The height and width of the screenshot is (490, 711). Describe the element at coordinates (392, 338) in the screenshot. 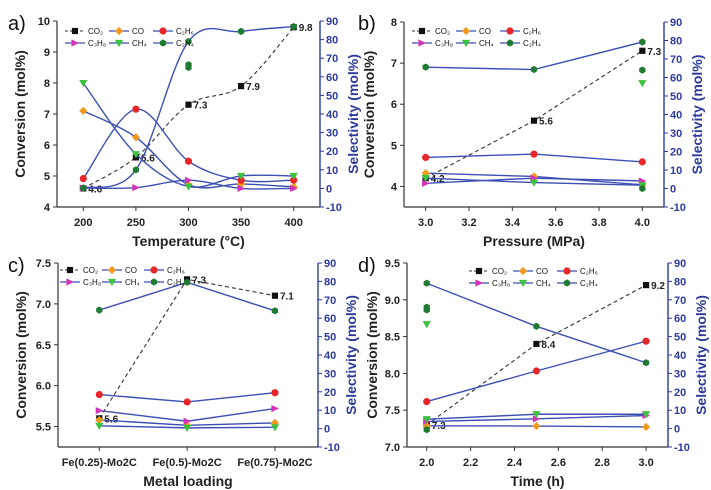

I see `y-tick-label: 8.5` at that location.